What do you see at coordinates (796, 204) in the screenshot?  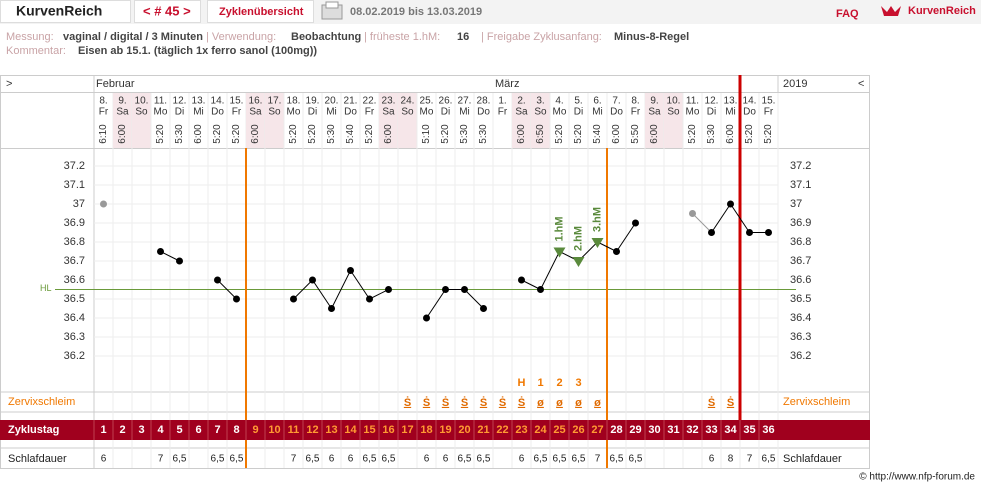 I see `y-tick-label-right: 37` at bounding box center [796, 204].